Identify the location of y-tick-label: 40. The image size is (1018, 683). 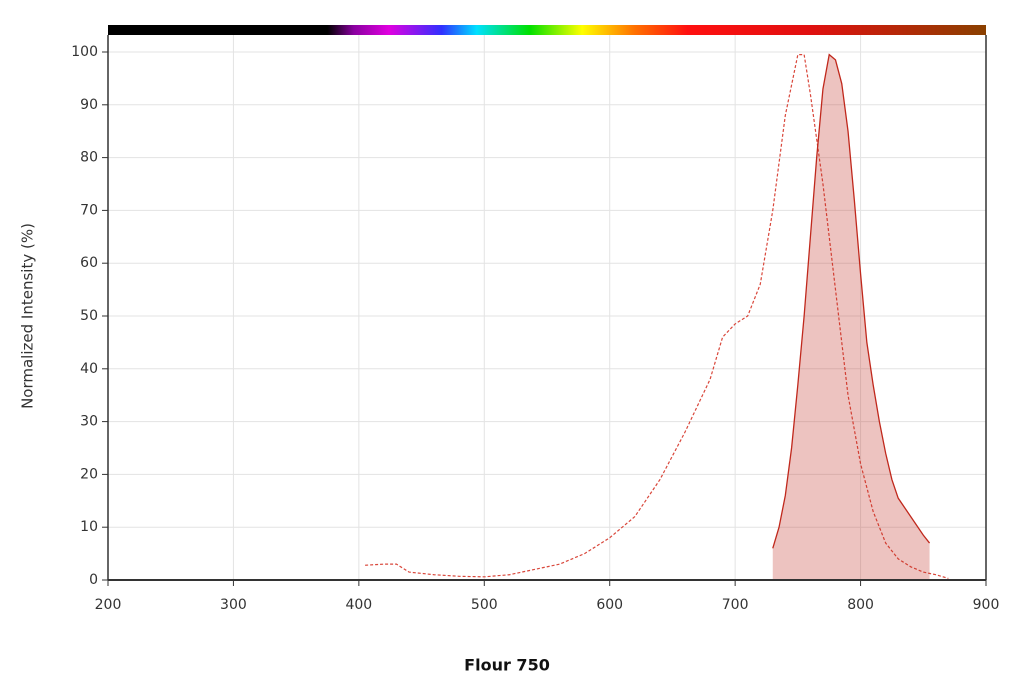
(89, 369).